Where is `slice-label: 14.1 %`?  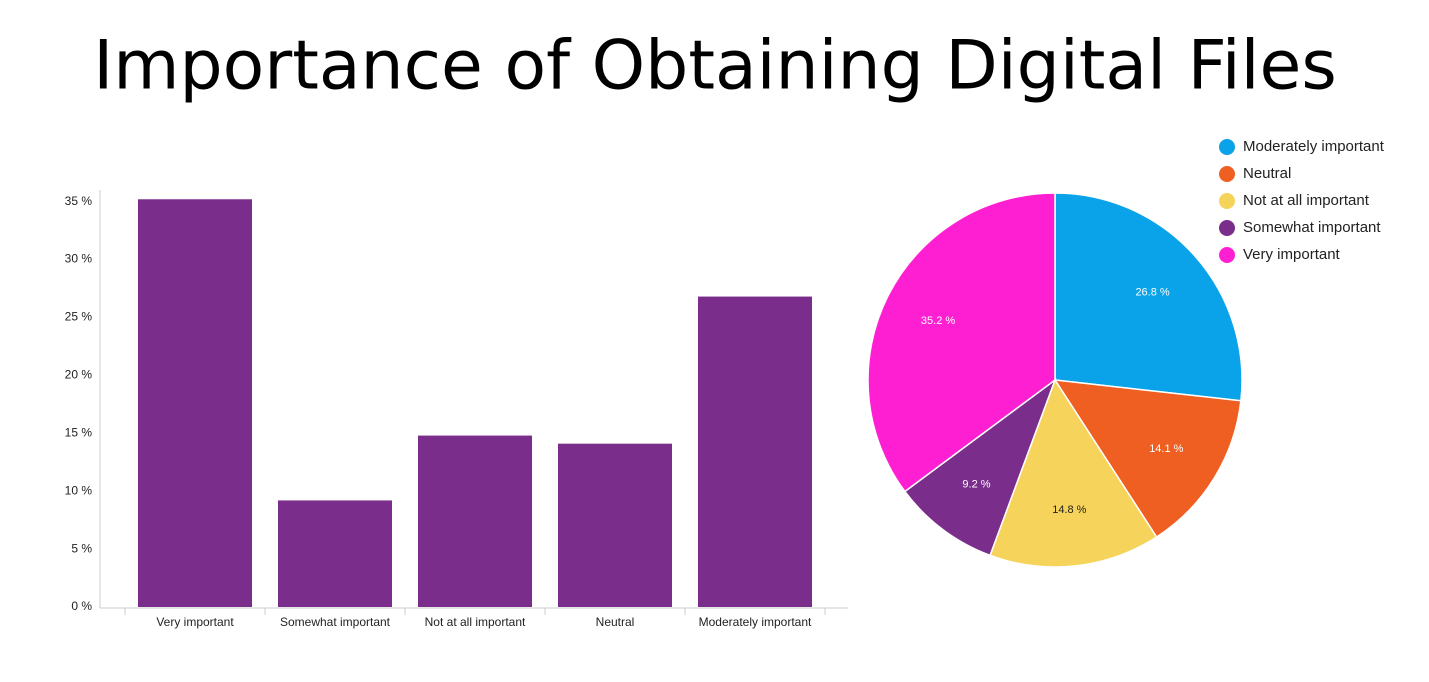 slice-label: 14.1 % is located at coordinates (1166, 449).